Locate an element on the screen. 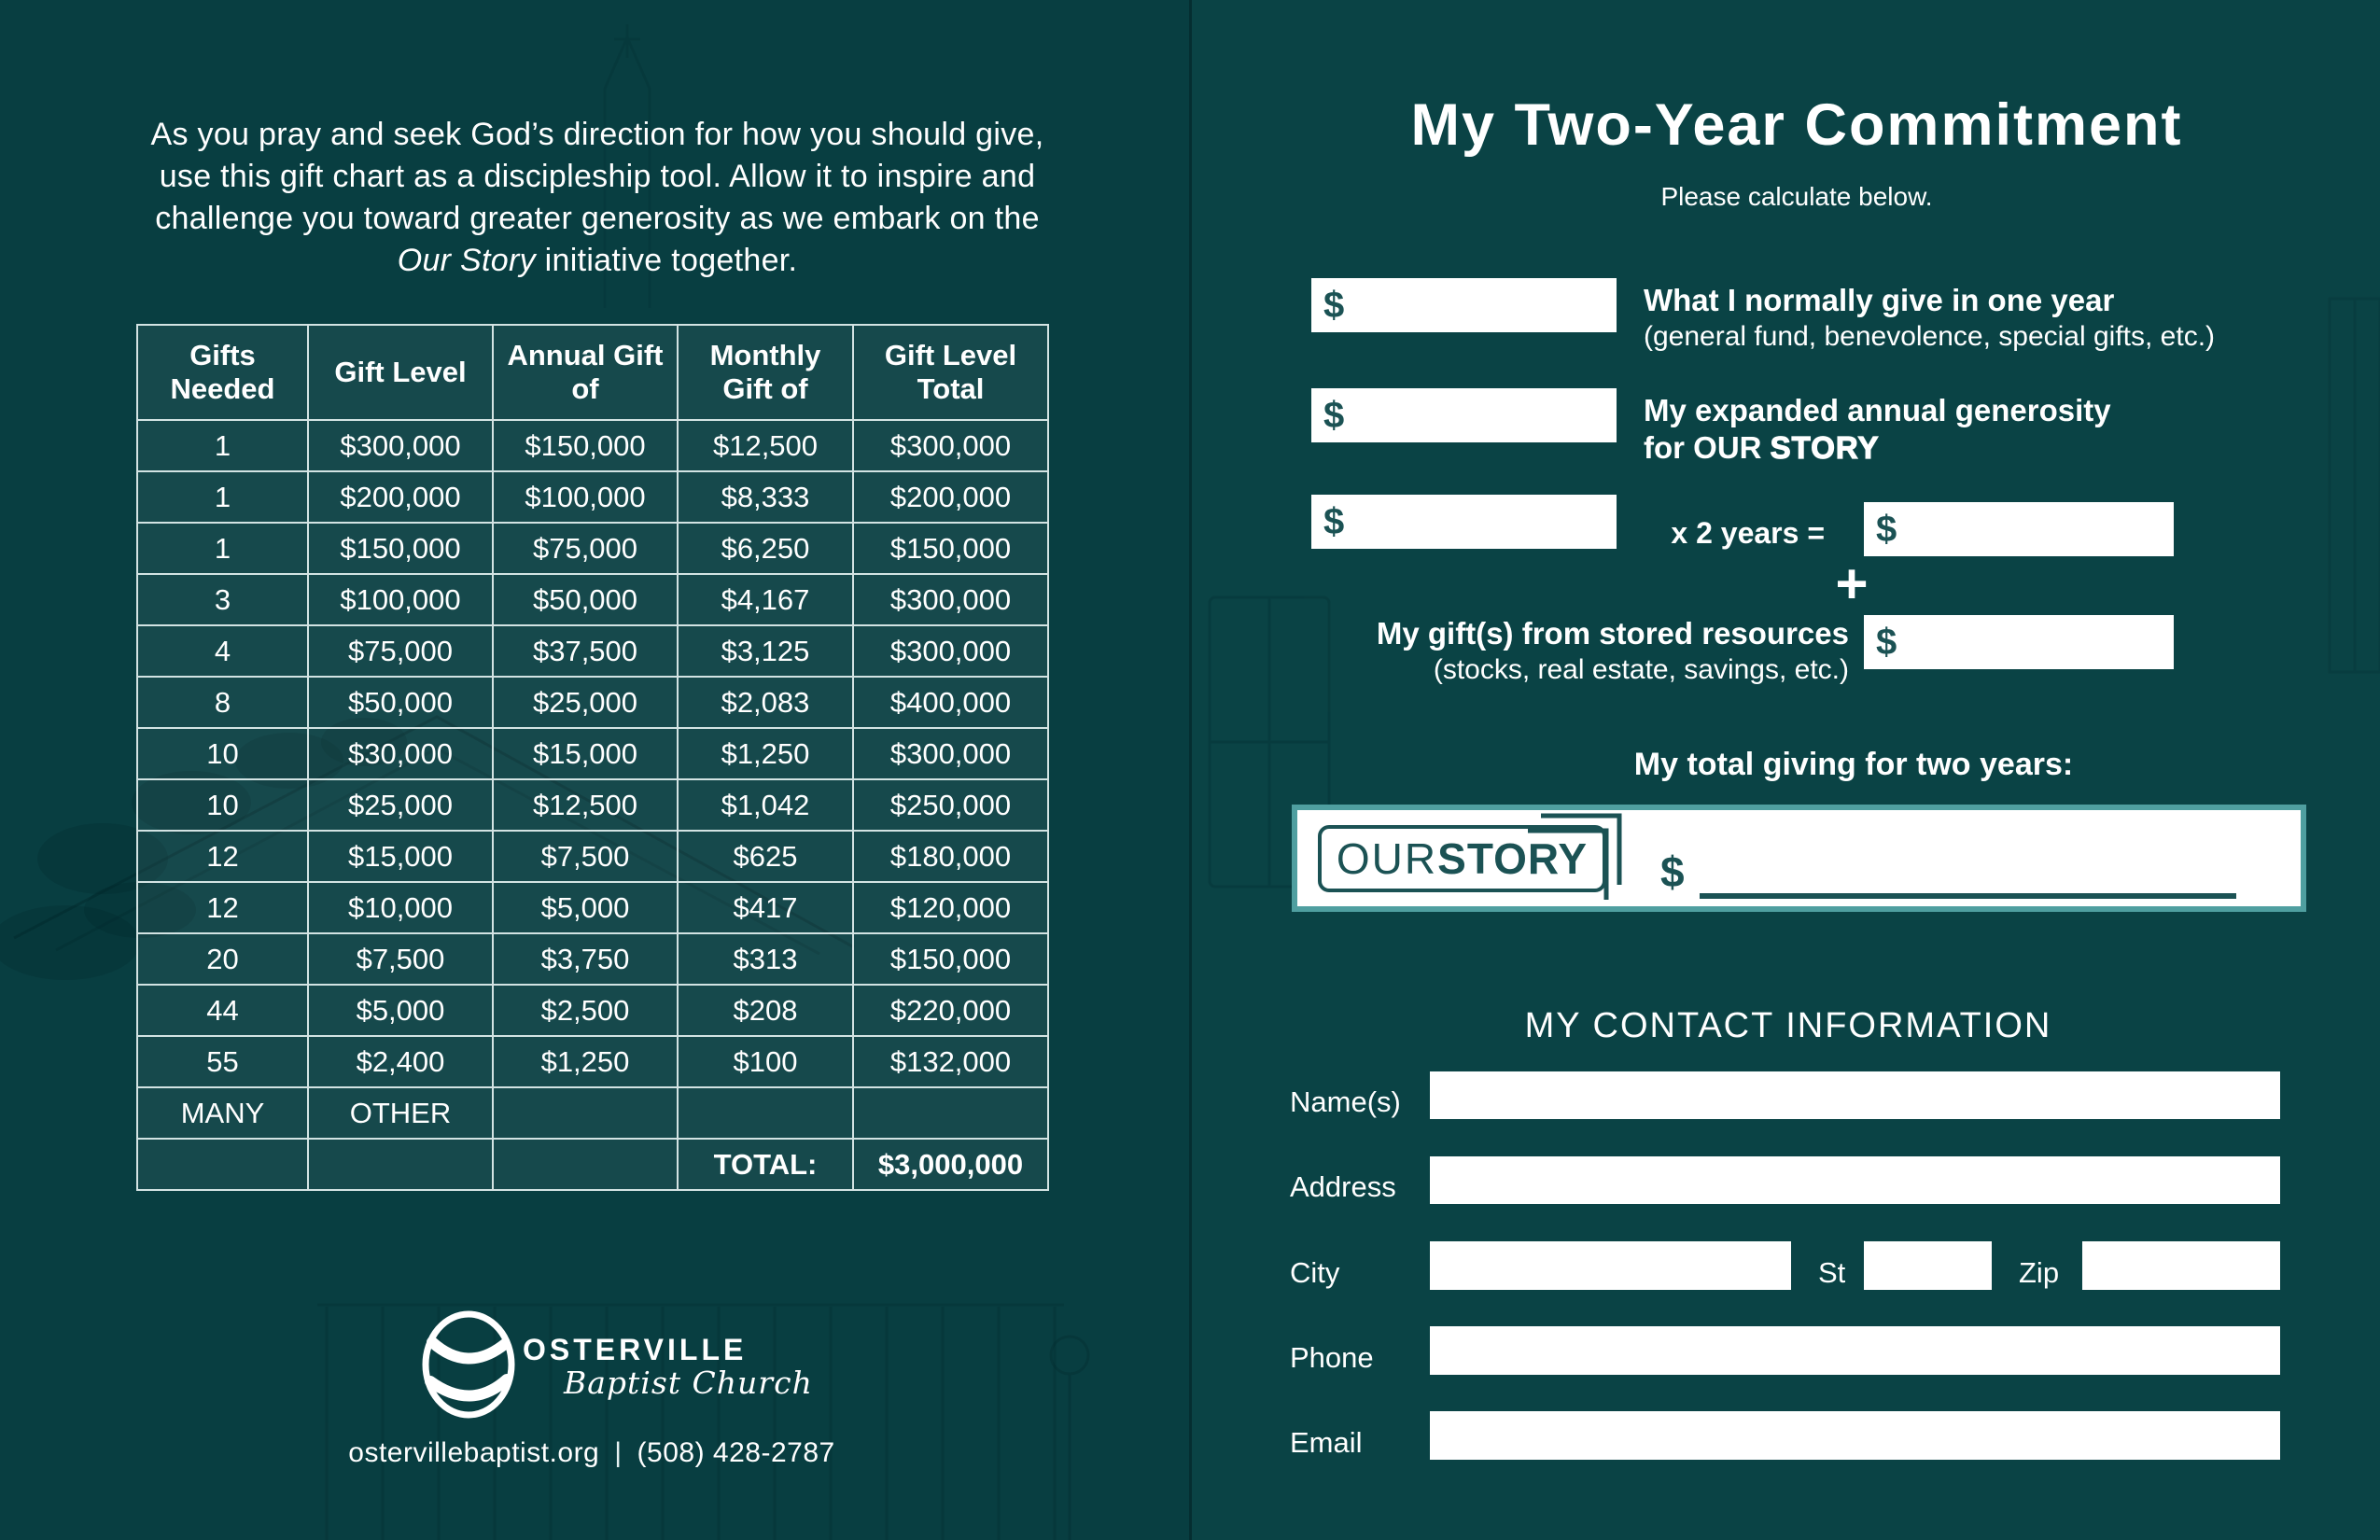 The image size is (2380, 1540). gift-table-cell: 4 is located at coordinates (222, 651).